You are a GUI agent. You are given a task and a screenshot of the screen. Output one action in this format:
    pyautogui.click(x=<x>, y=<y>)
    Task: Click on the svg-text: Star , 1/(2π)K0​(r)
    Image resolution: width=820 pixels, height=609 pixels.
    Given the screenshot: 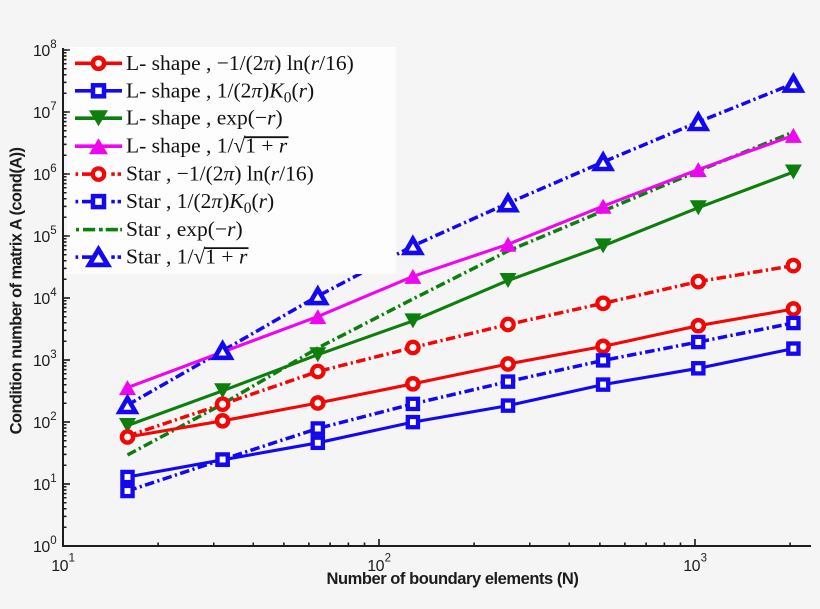 What is the action you would take?
    pyautogui.click(x=200, y=203)
    